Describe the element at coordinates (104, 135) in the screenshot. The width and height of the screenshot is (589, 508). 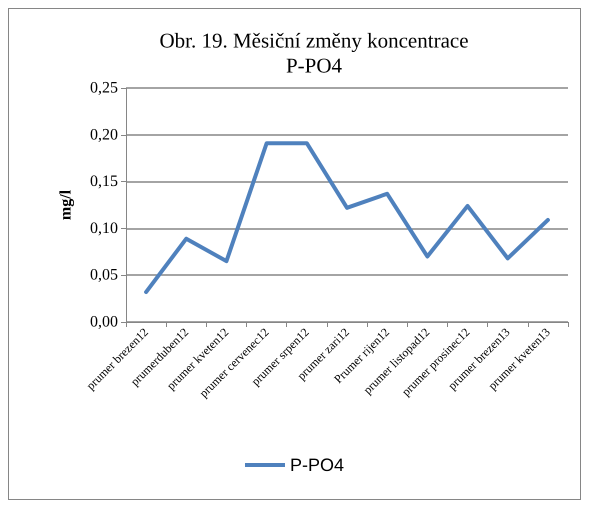
I see `y-tick-label: 0,20` at that location.